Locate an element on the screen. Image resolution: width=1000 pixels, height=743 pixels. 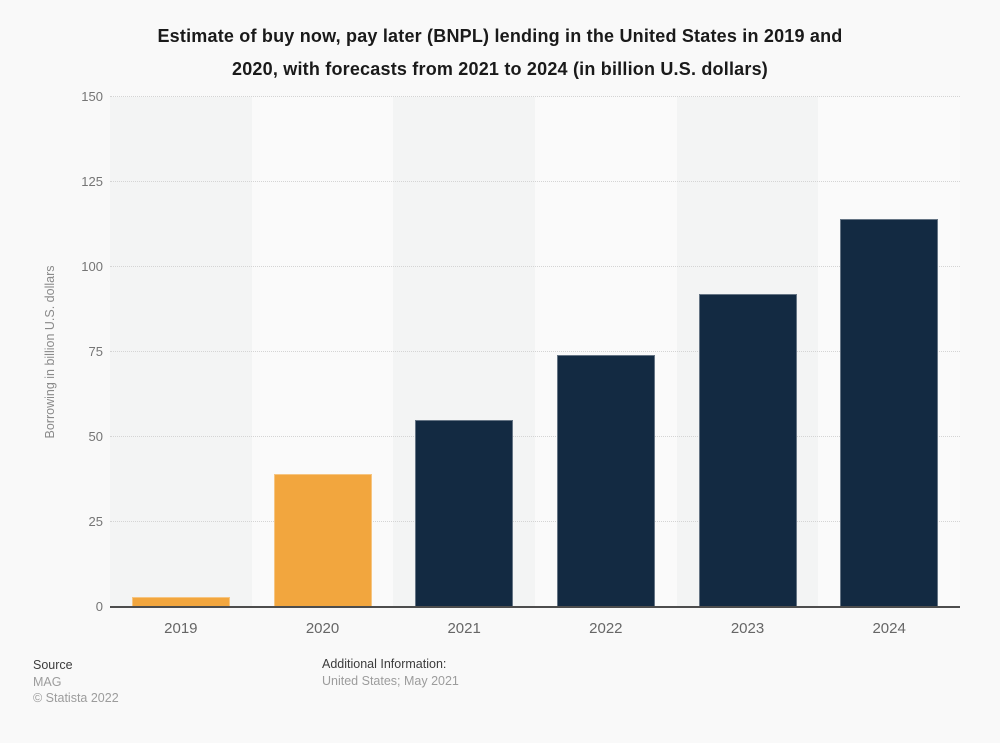
additional-info-label: Additional Information: is located at coordinates (384, 664).